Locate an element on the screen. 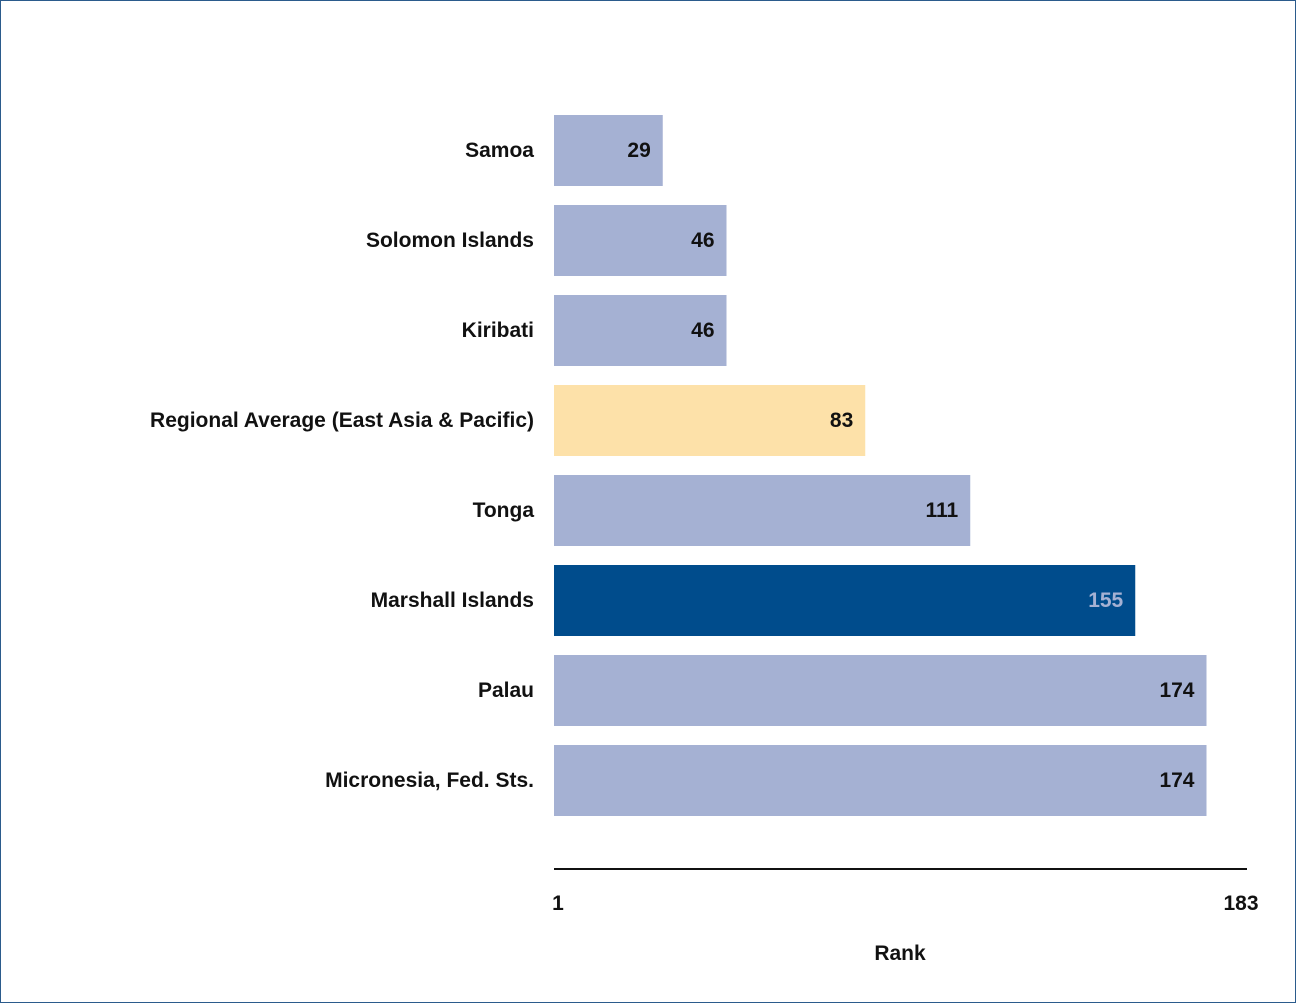 Image resolution: width=1296 pixels, height=1003 pixels. category-label-micronesia-fed-sts: Micronesia, Fed. Sts. is located at coordinates (429, 780).